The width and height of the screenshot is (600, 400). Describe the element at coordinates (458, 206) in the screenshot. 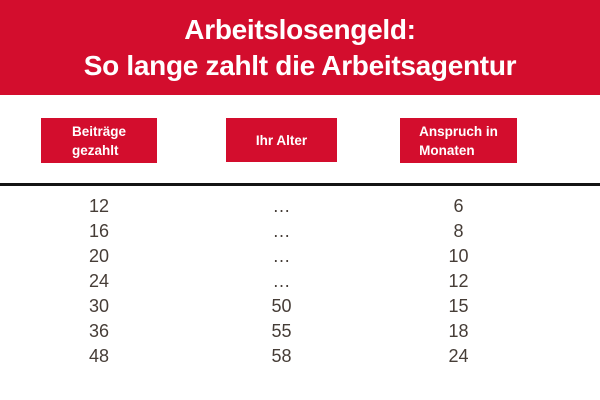

I see `cell-months: 6` at that location.